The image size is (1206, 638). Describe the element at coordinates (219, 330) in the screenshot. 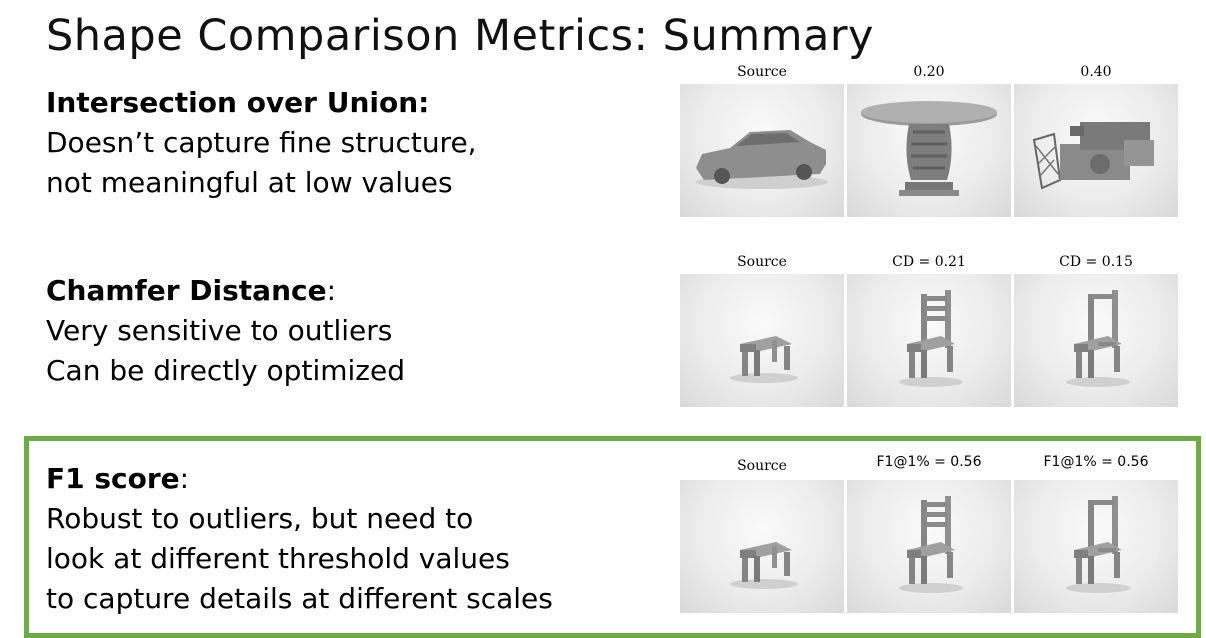

I see `chamfer-line-1: Very sensitive to outliers` at that location.